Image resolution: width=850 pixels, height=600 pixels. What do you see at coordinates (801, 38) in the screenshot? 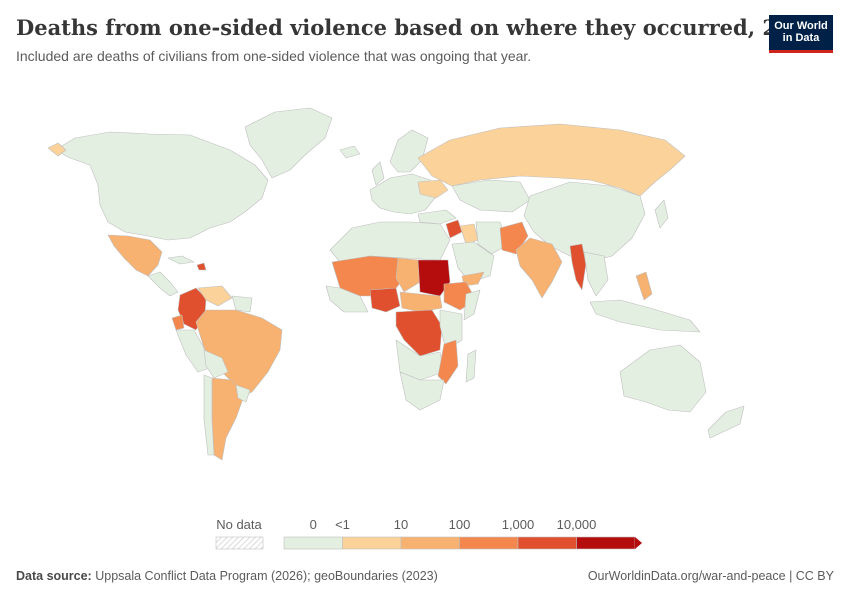
I see `logo-line-2: in Data` at bounding box center [801, 38].